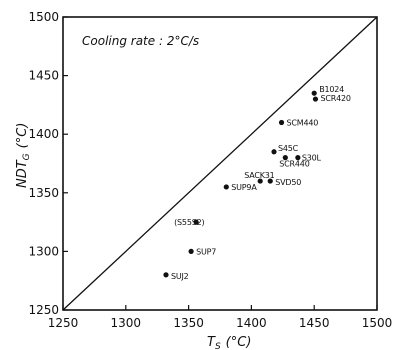 This screenshot has height=350, width=403. Describe the element at coordinates (288, 182) in the screenshot. I see `data-point-label: SVD50` at that location.